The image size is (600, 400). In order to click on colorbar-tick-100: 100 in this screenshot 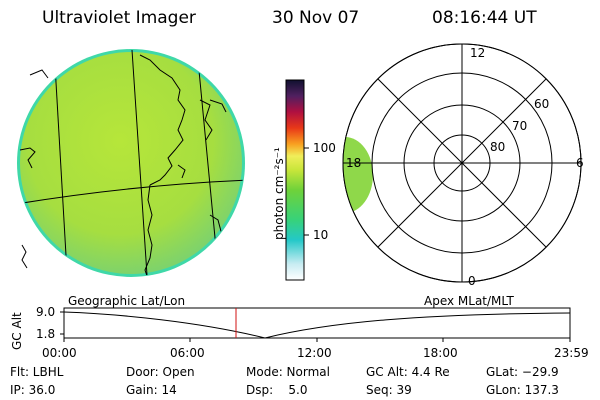, I will do `click(324, 148)`.